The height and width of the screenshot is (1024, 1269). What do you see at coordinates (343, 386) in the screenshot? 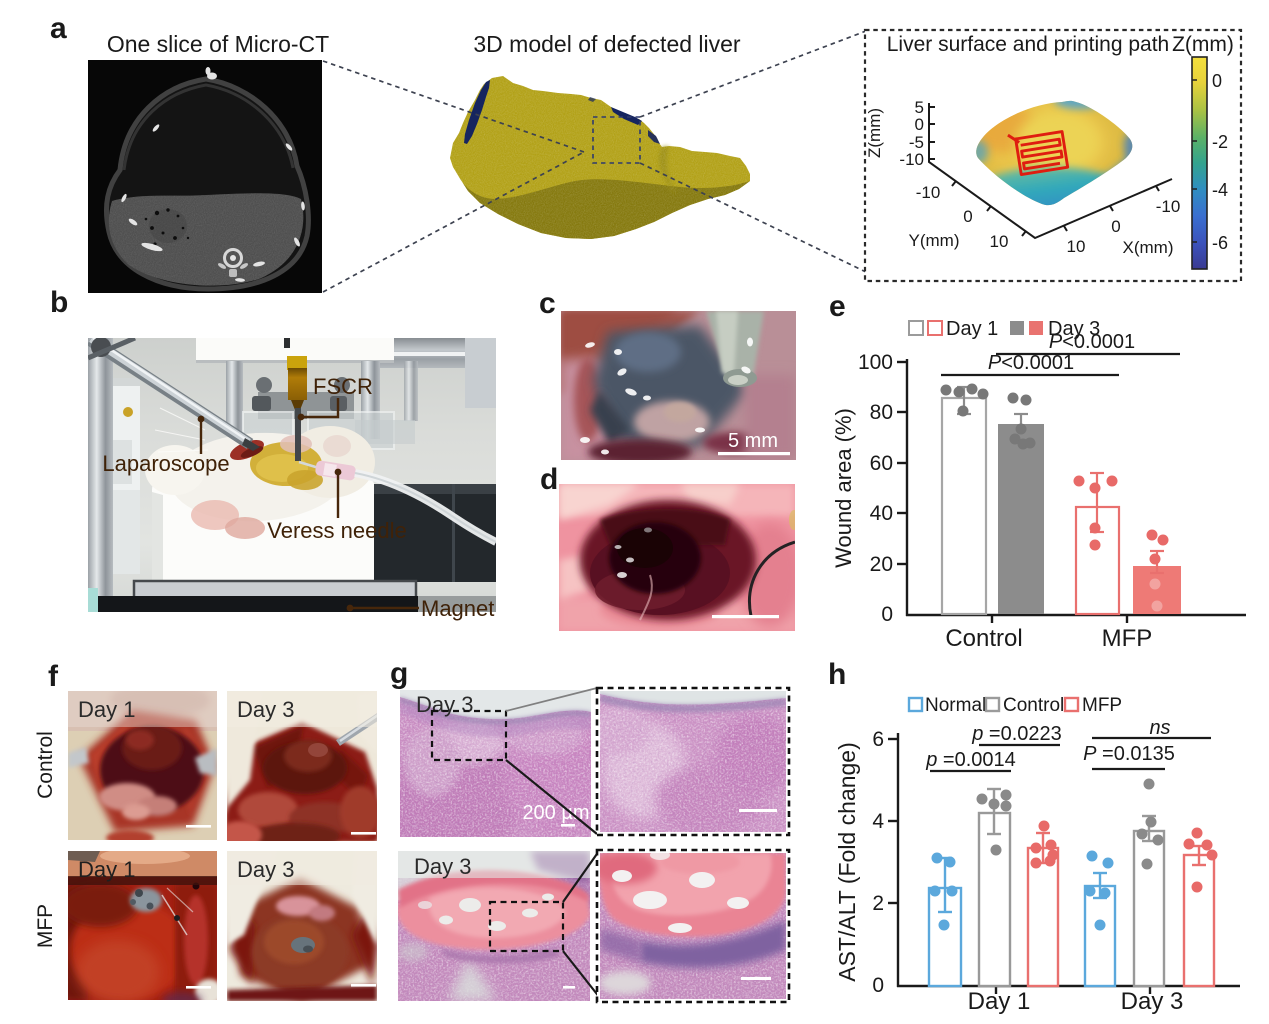
I see `svg-text: FSCR` at bounding box center [343, 386].